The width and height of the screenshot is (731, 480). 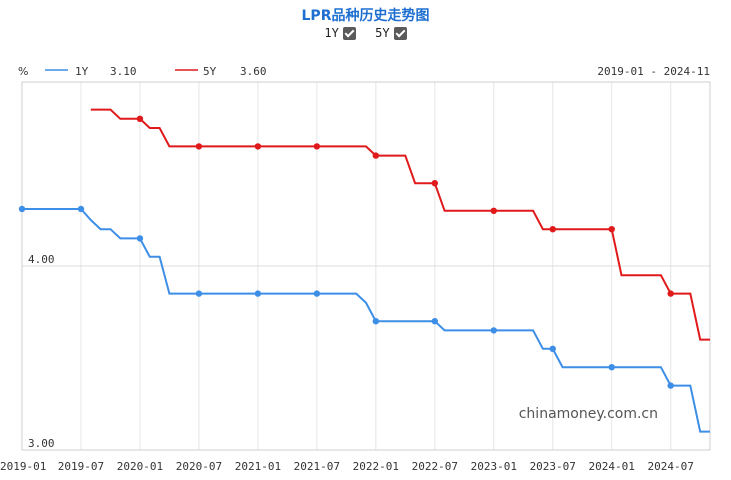 What do you see at coordinates (435, 466) in the screenshot?
I see `x-tick-label-2022-07: 2022-07` at bounding box center [435, 466].